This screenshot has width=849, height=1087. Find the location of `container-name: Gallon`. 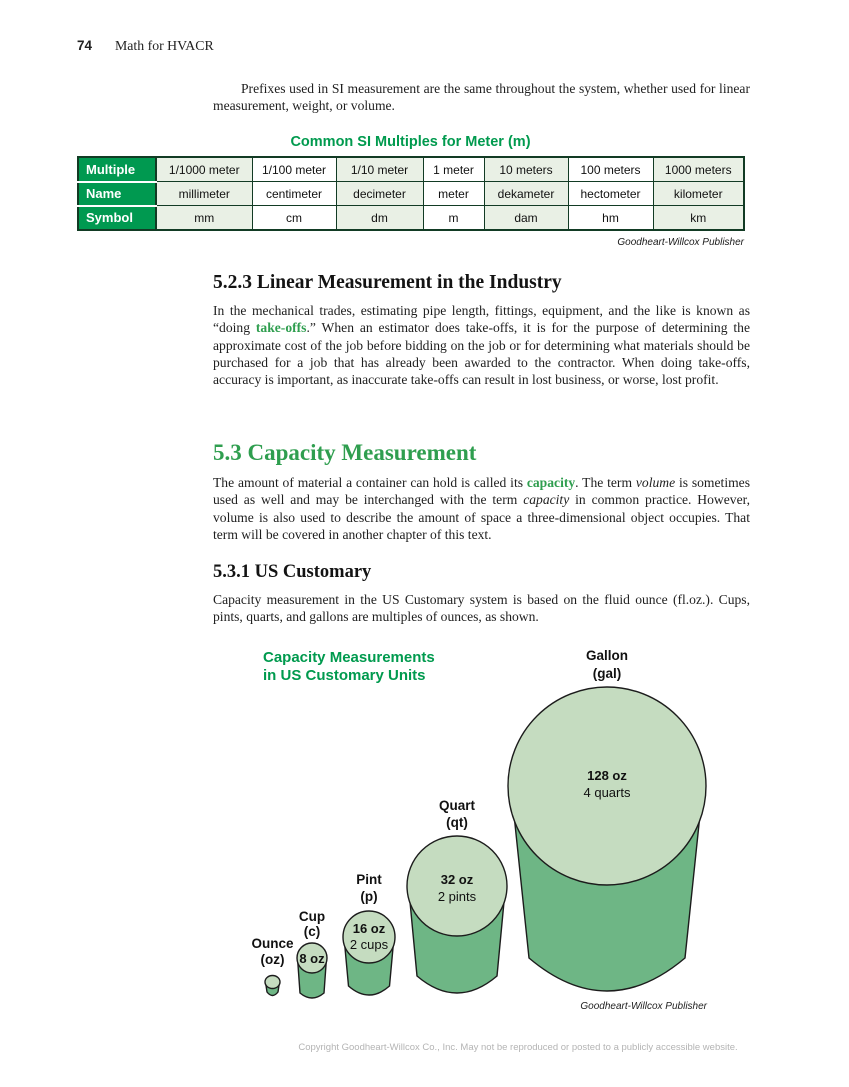

container-name: Gallon is located at coordinates (607, 655).